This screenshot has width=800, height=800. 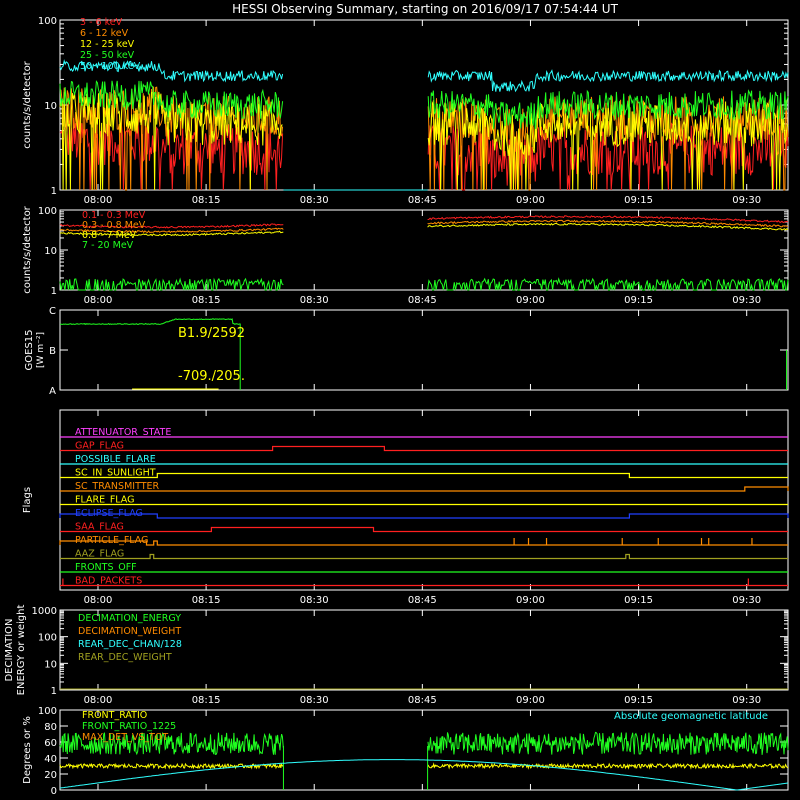 What do you see at coordinates (206, 700) in the screenshot?
I see `panel-decimation-x-tick-label: 08:15` at bounding box center [206, 700].